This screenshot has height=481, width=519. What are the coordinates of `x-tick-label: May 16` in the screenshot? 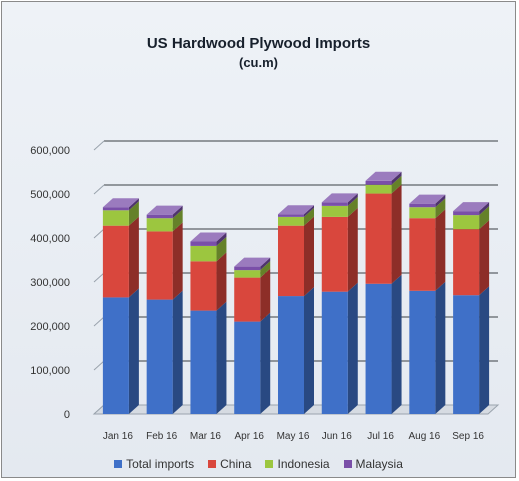 It's located at (293, 436).